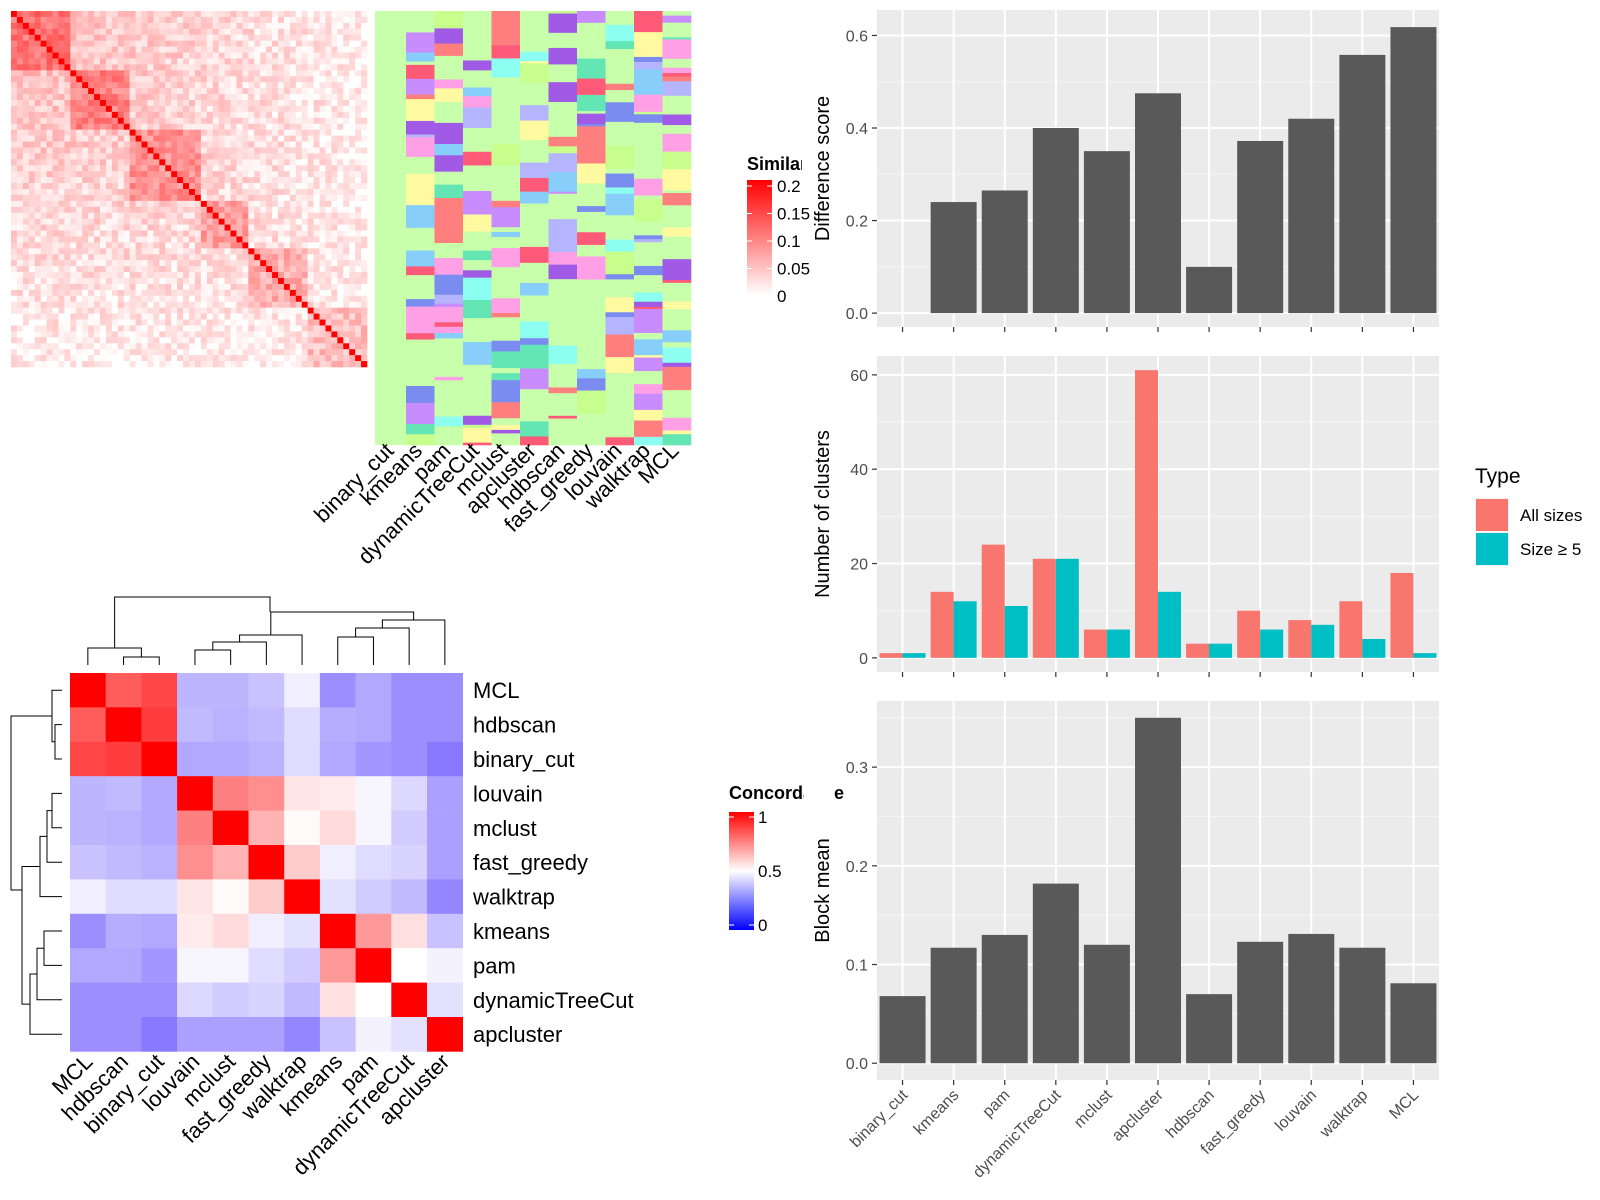 This screenshot has height=1200, width=1600. What do you see at coordinates (1093, 1108) in the screenshot?
I see `x-tick-label: mclust` at bounding box center [1093, 1108].